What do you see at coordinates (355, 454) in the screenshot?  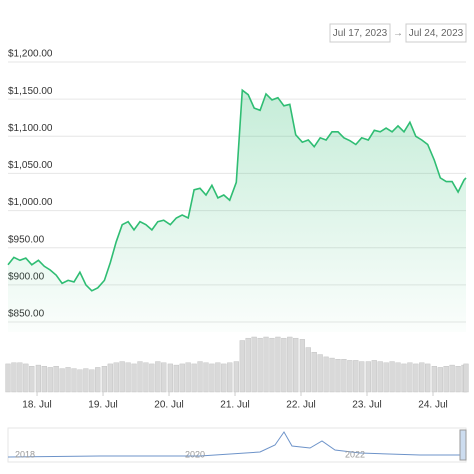 I see `navigator-label: 2022` at bounding box center [355, 454].